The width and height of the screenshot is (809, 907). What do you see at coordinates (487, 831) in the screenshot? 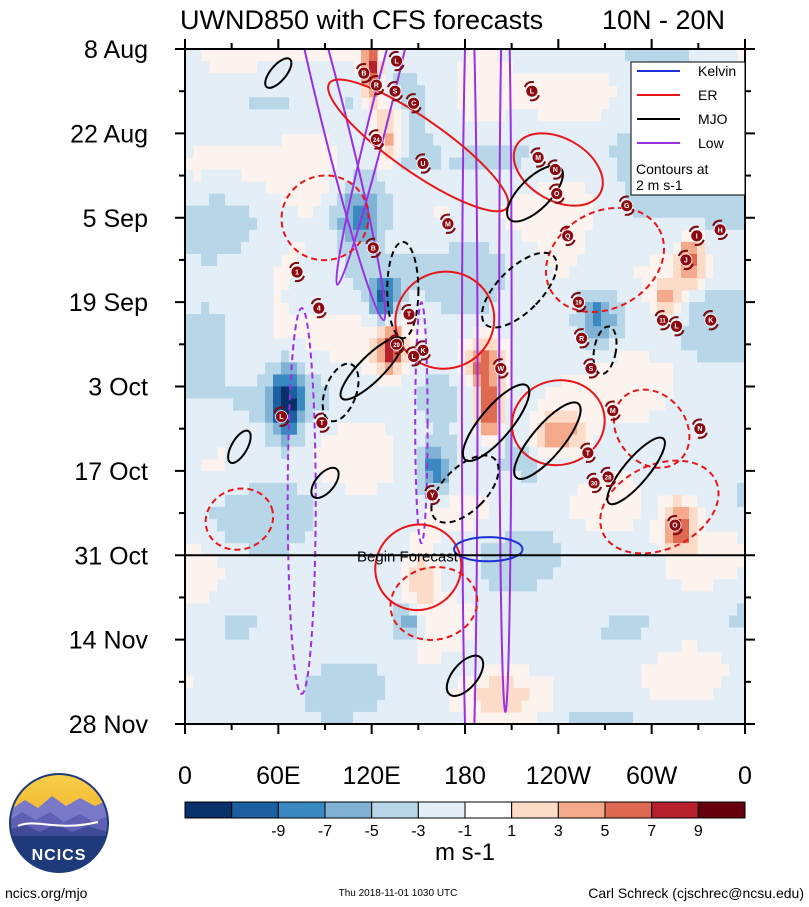
I see `colorbar-labels: -9 -7 -5 -3 -1 1 3 5 7 9` at bounding box center [487, 831].